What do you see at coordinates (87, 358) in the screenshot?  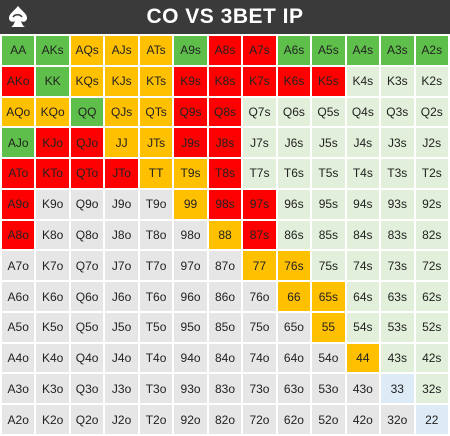 I see `hand-cell: Q4o` at bounding box center [87, 358].